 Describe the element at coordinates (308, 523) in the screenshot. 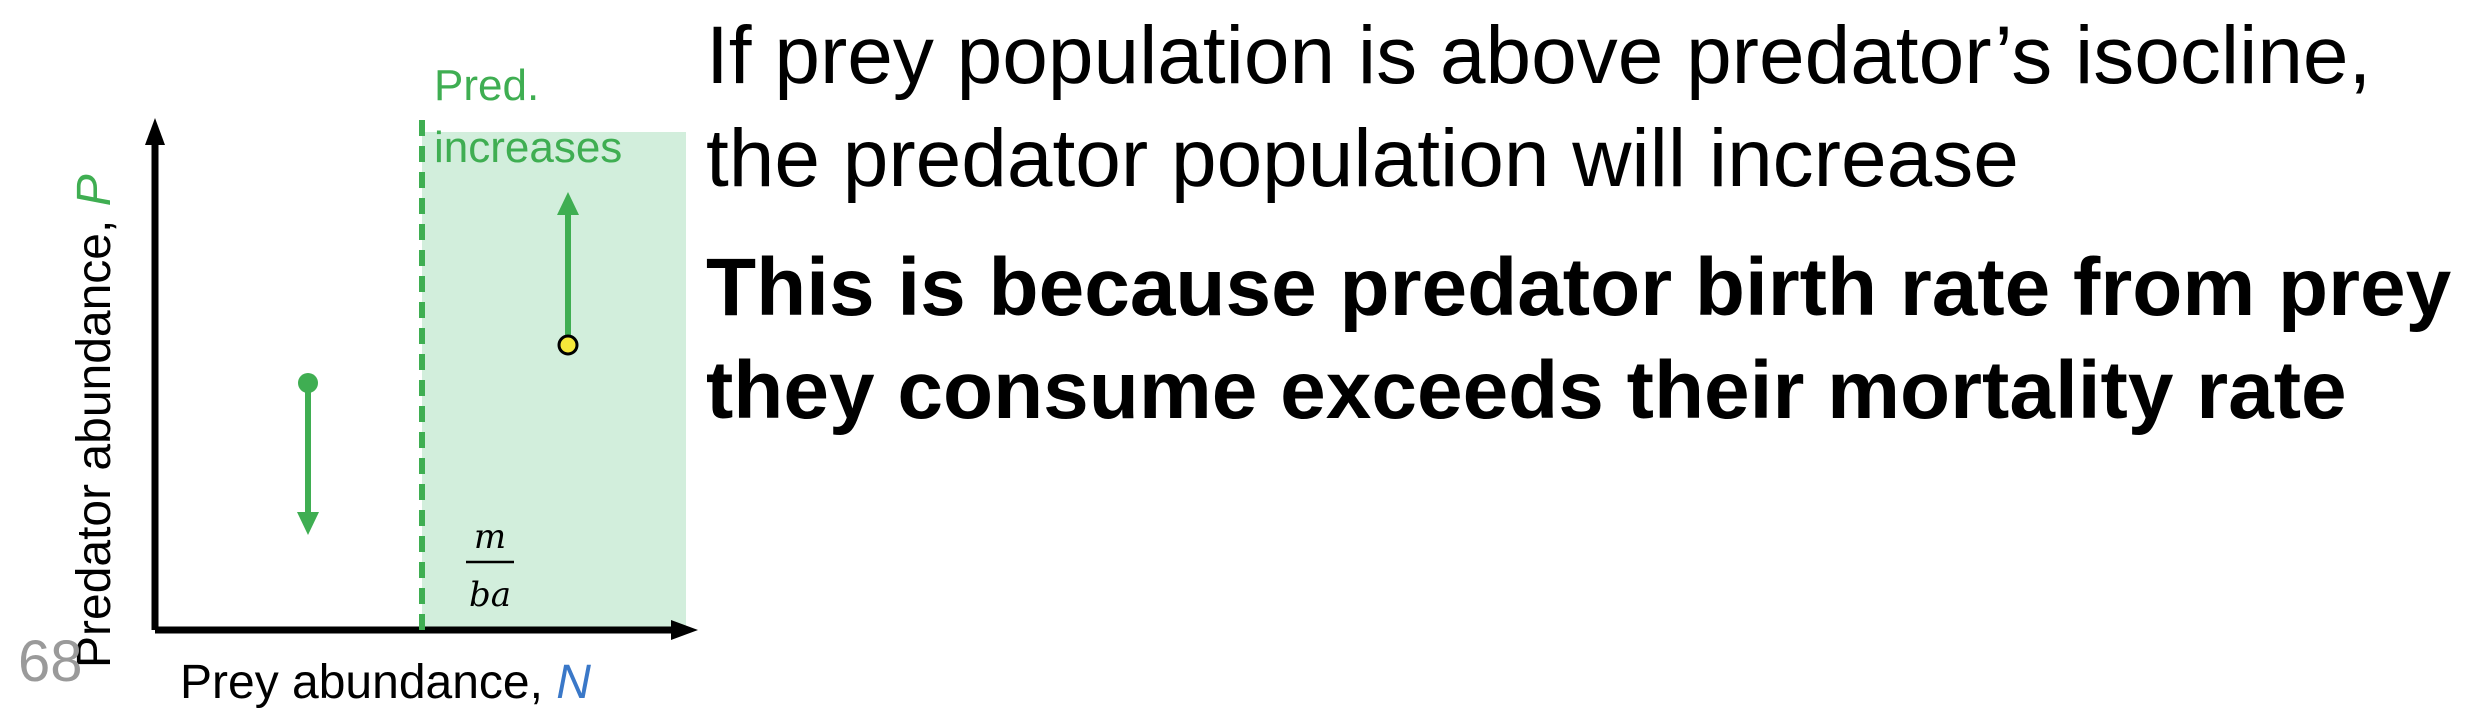

I see `decrease-arrowhead` at that location.